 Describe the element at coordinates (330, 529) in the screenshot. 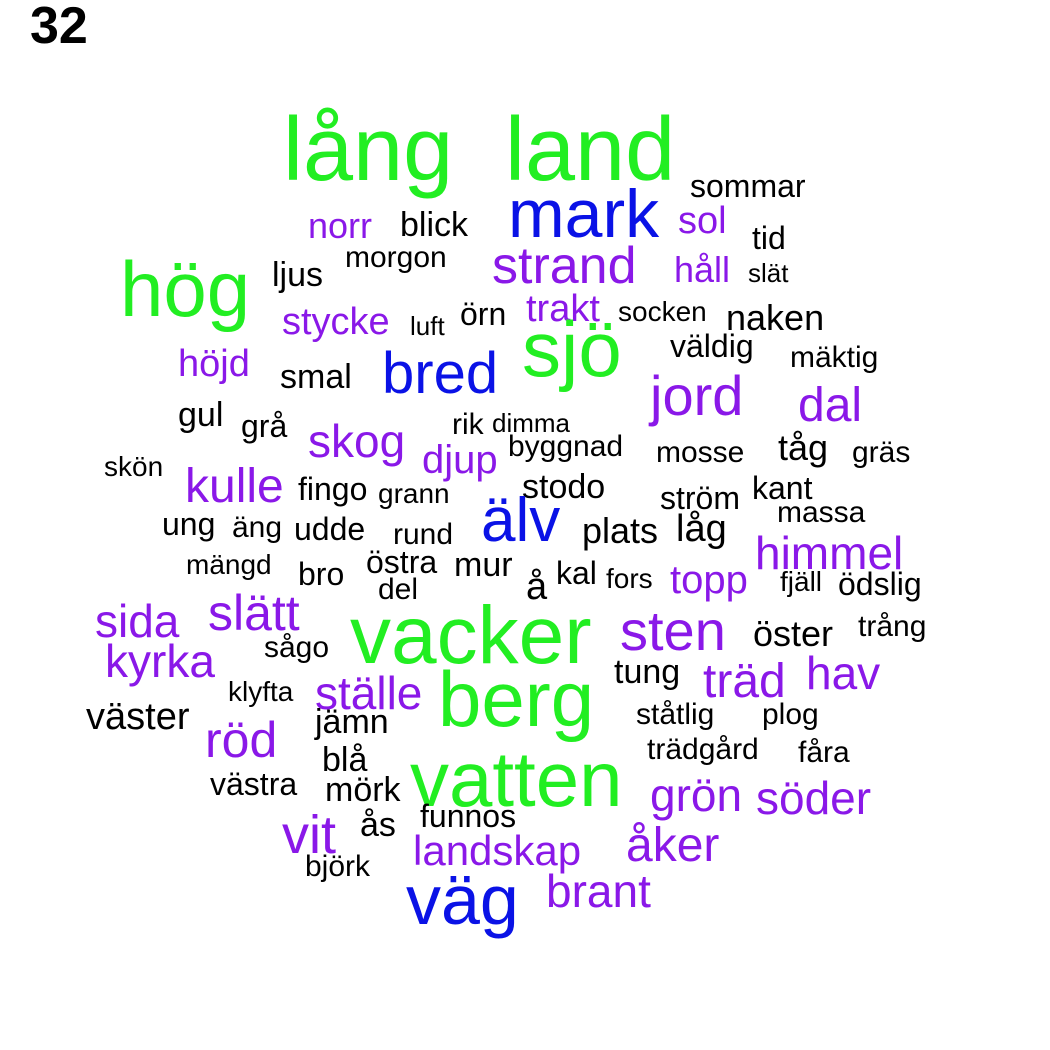

I see `word-50: udde` at that location.